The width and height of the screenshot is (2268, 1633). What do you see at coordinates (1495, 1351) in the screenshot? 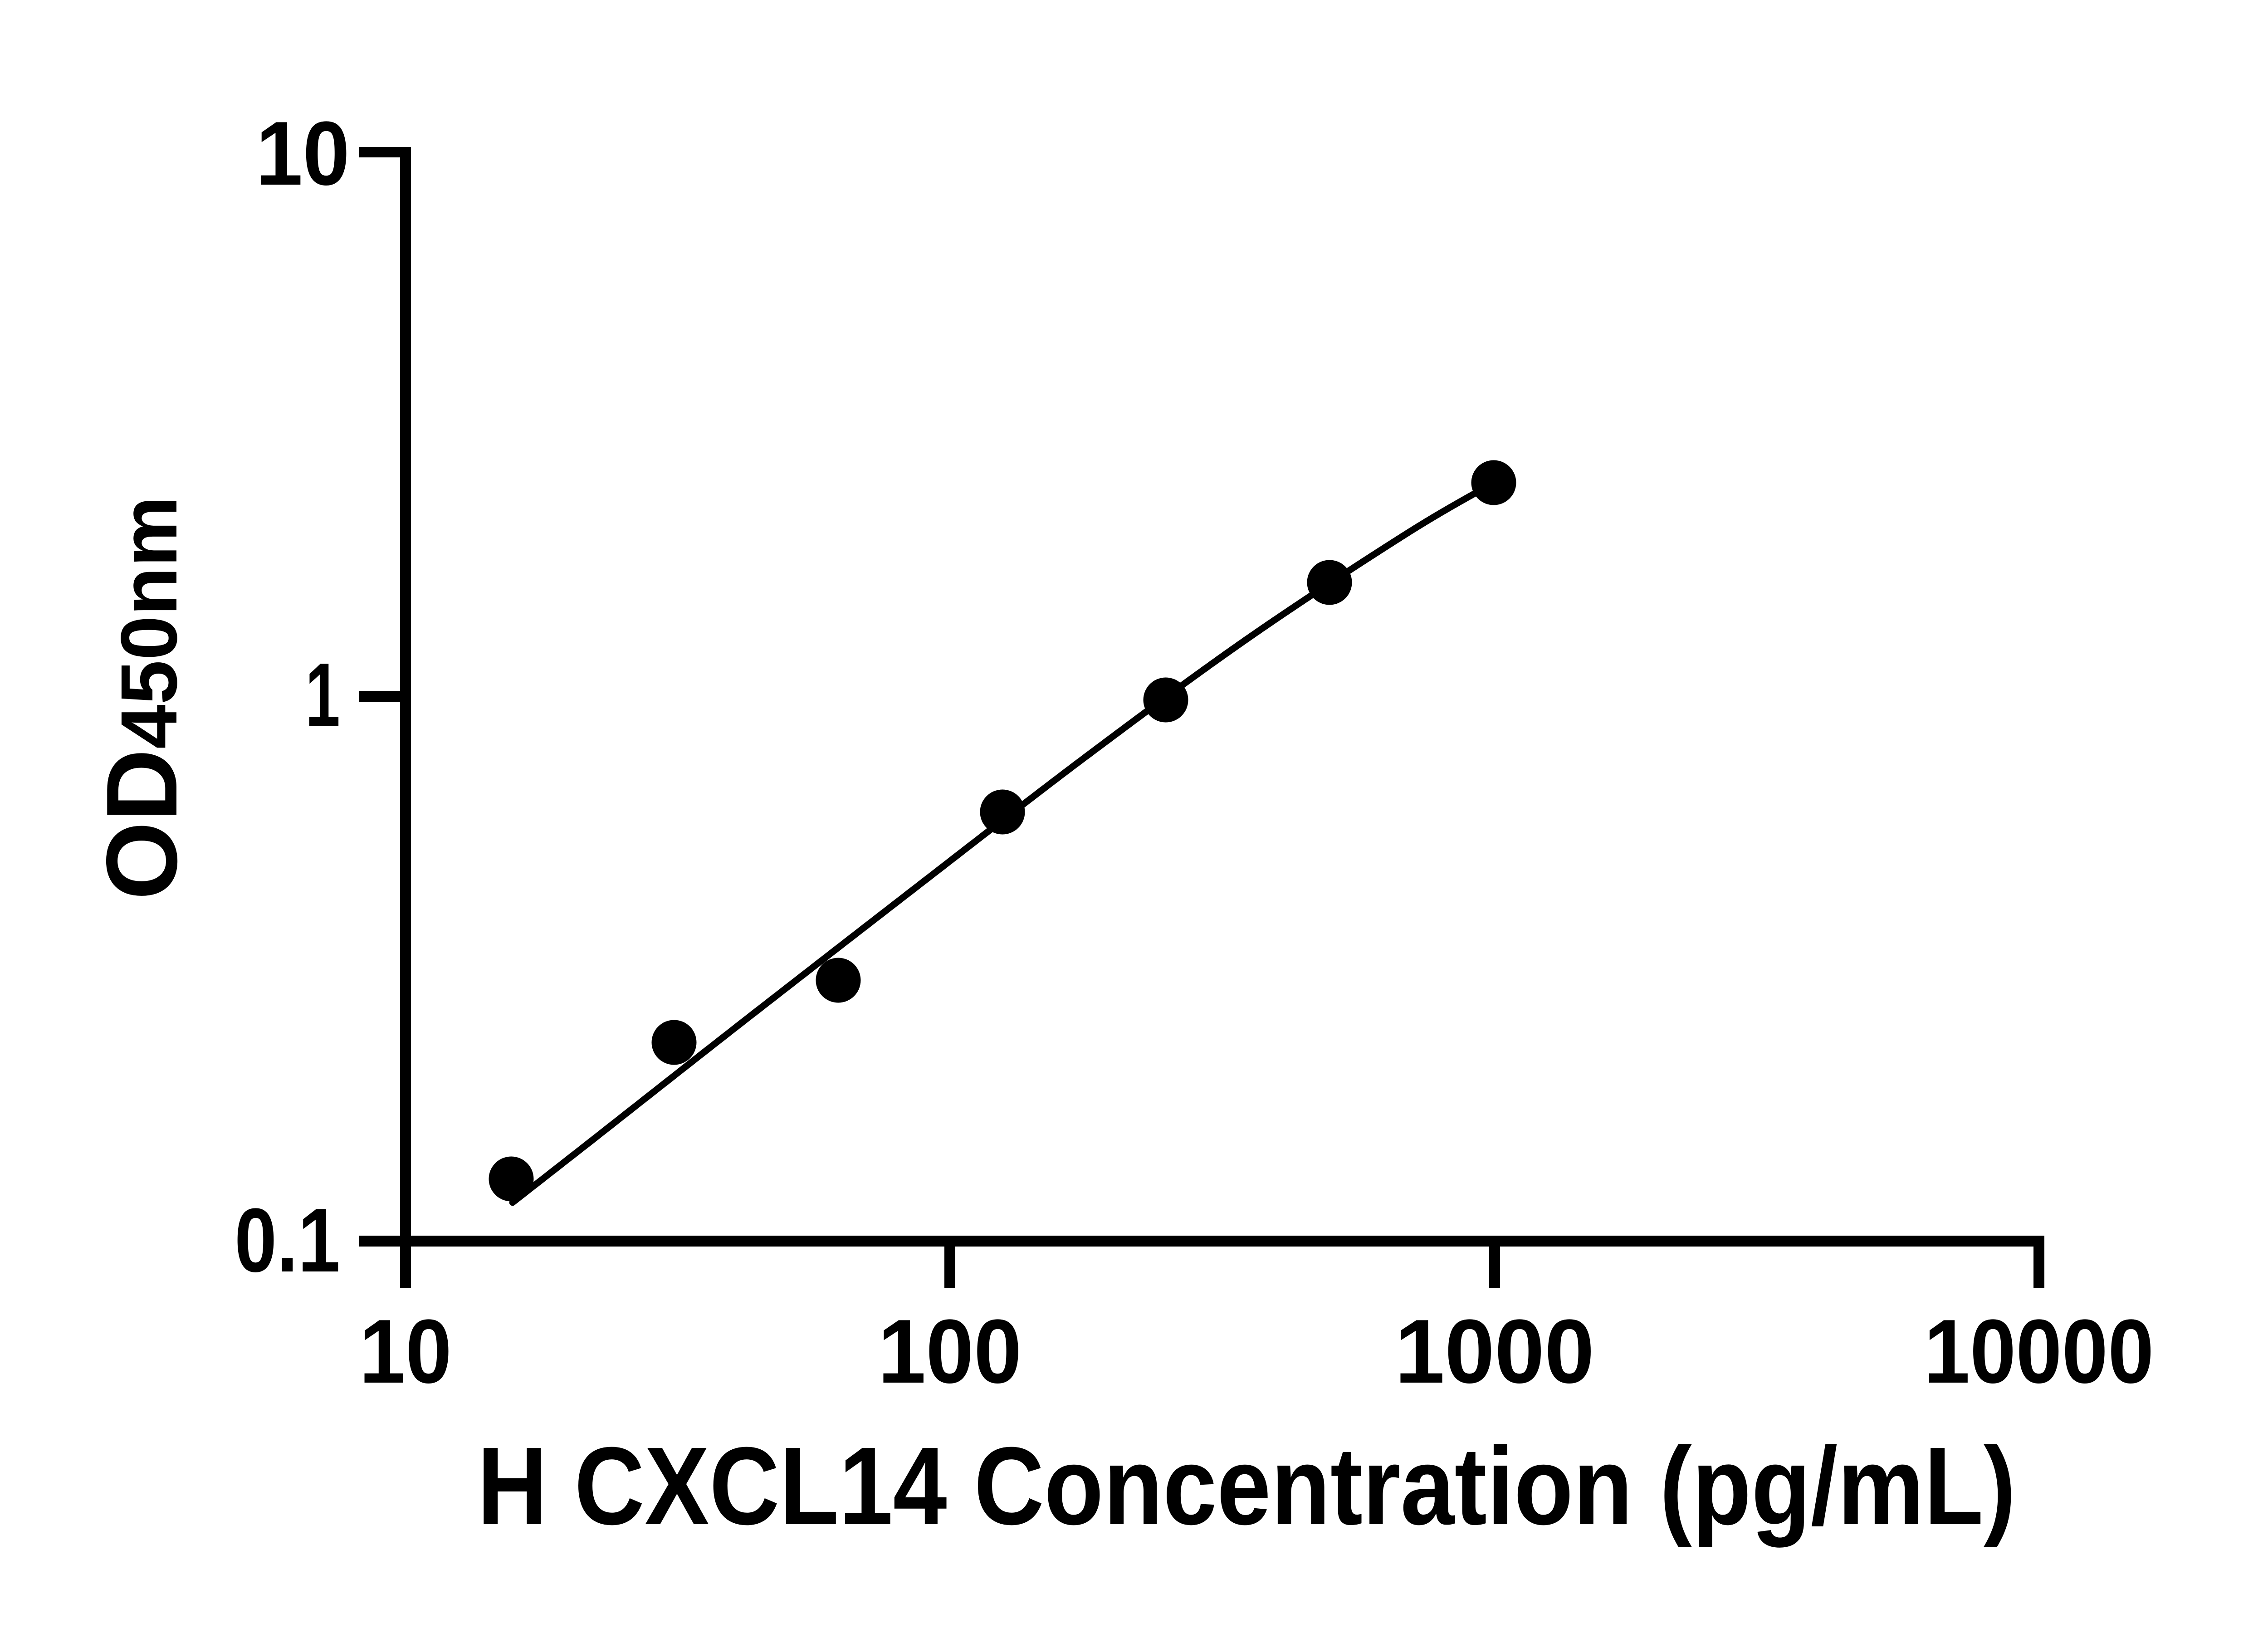
I see `svg-text: 1000` at bounding box center [1495, 1351].